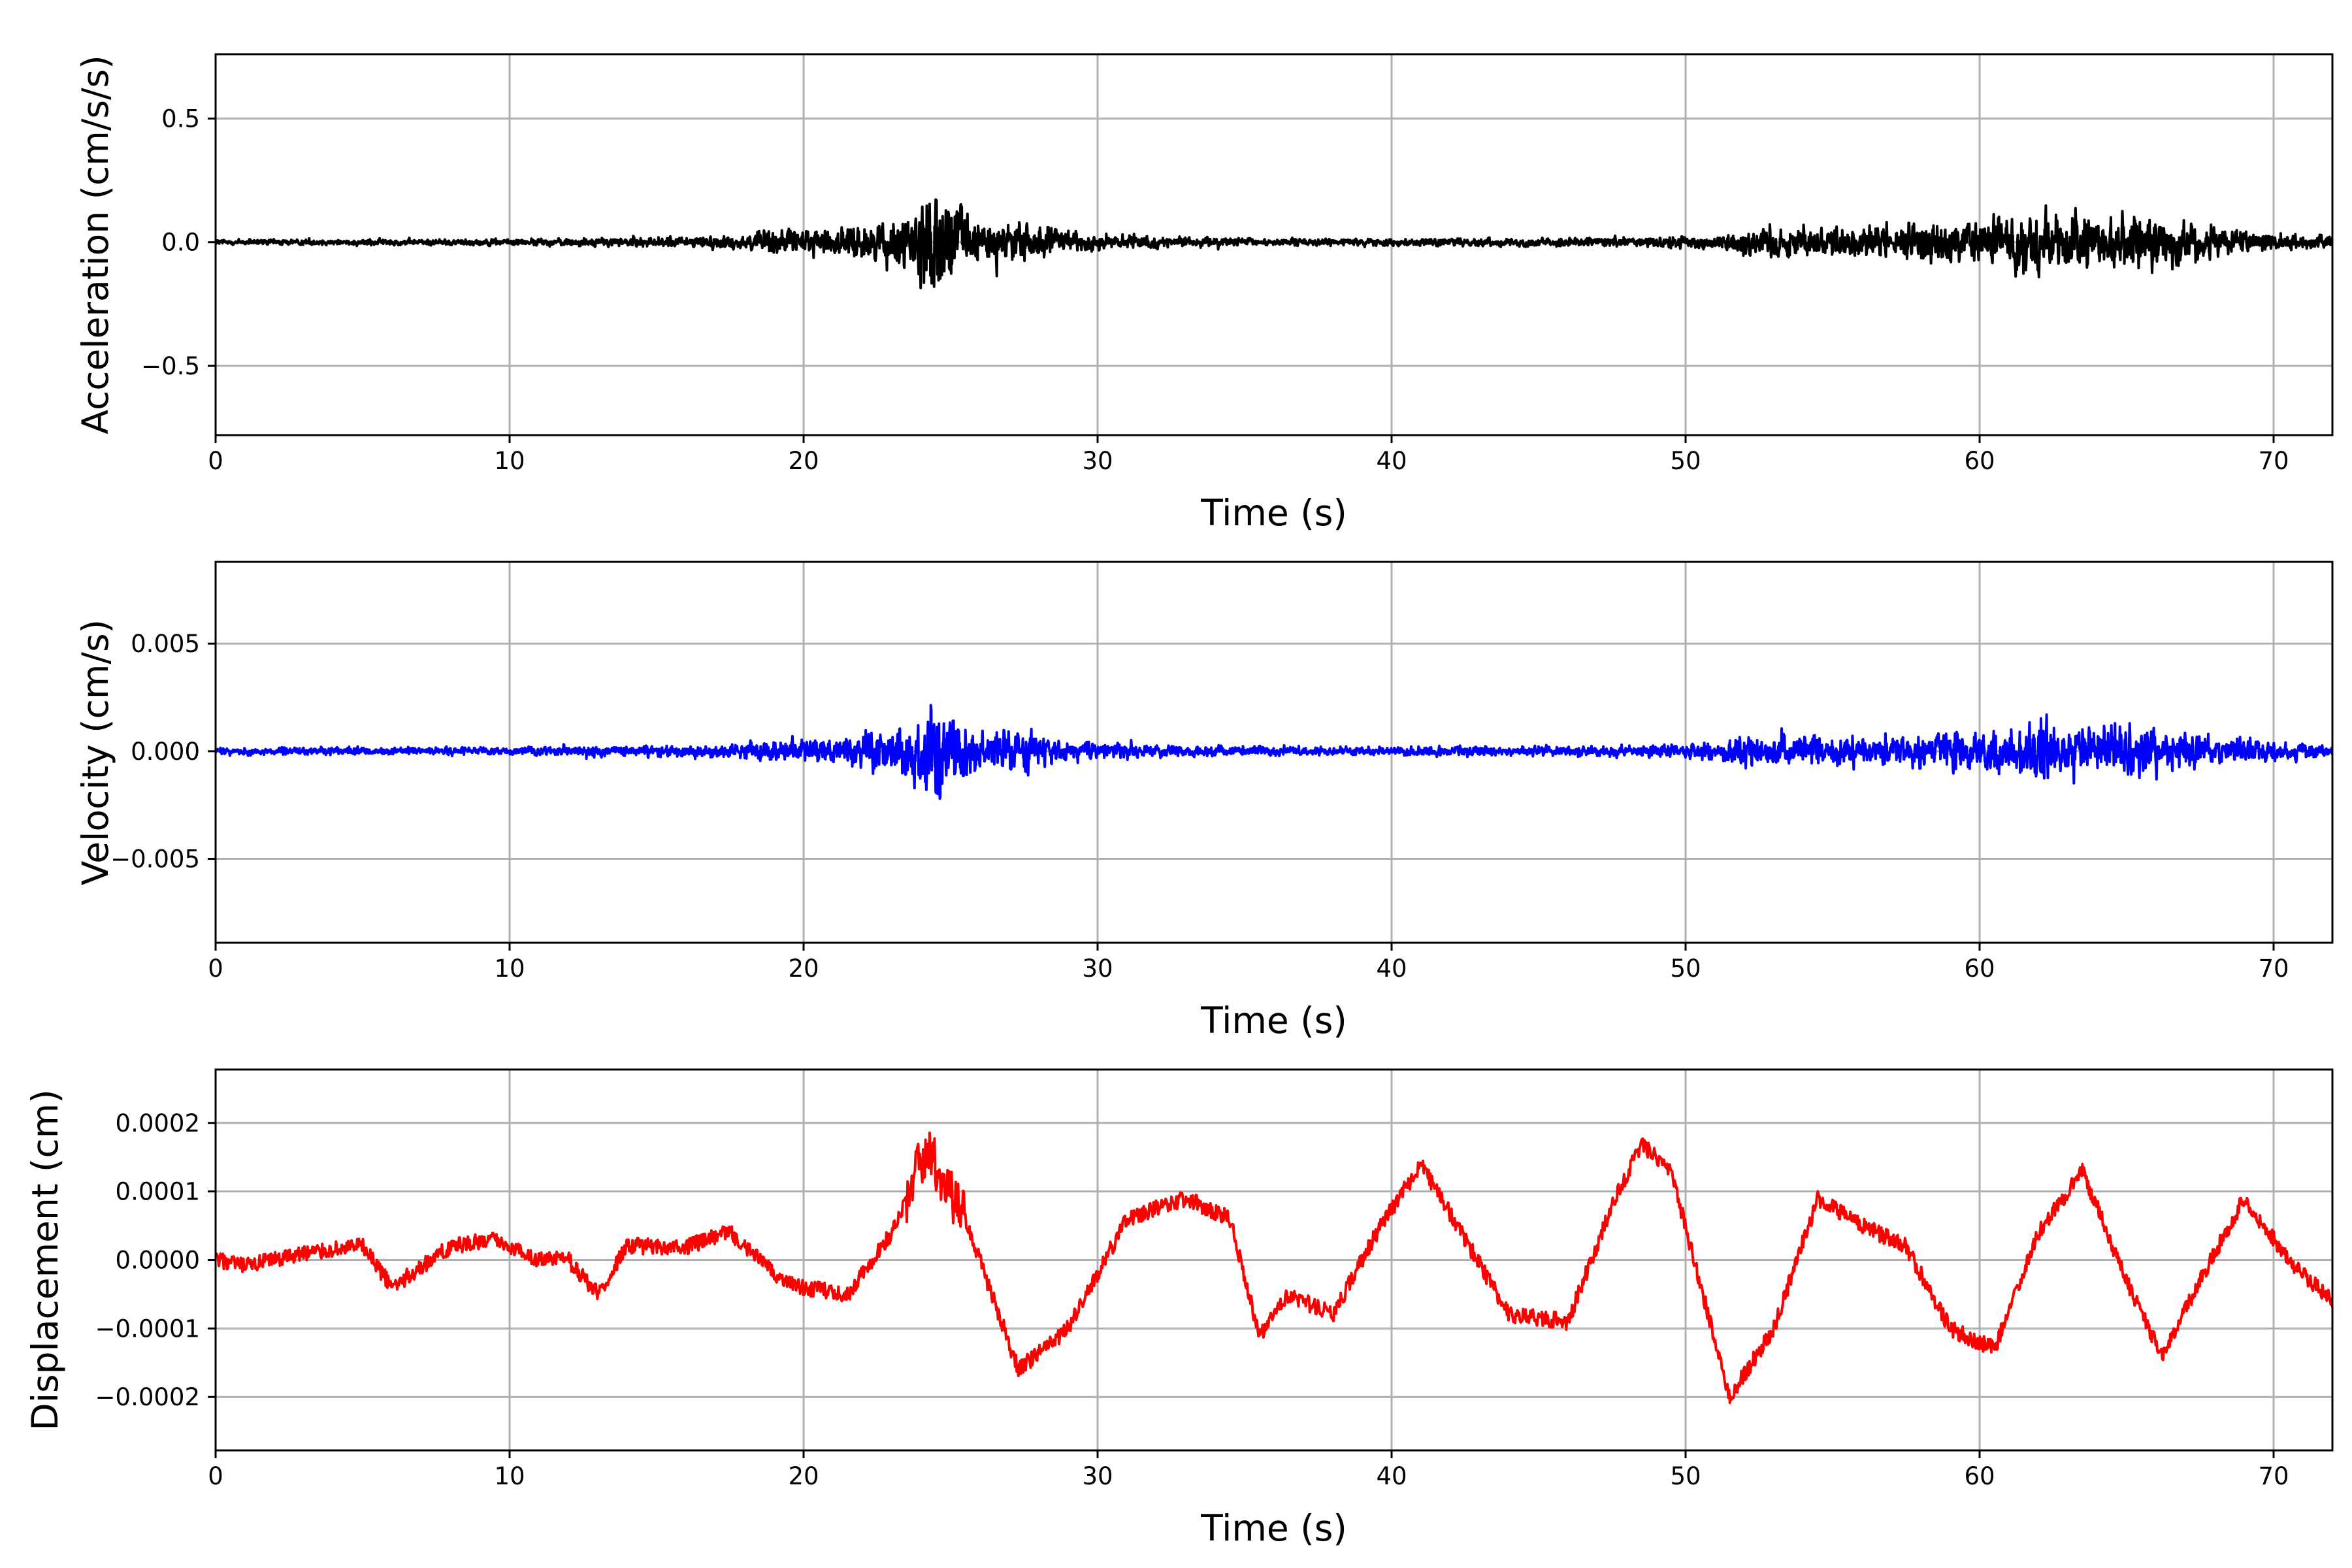  Describe the element at coordinates (180, 243) in the screenshot. I see `acceleration-y-tick-label: 0.0` at that location.